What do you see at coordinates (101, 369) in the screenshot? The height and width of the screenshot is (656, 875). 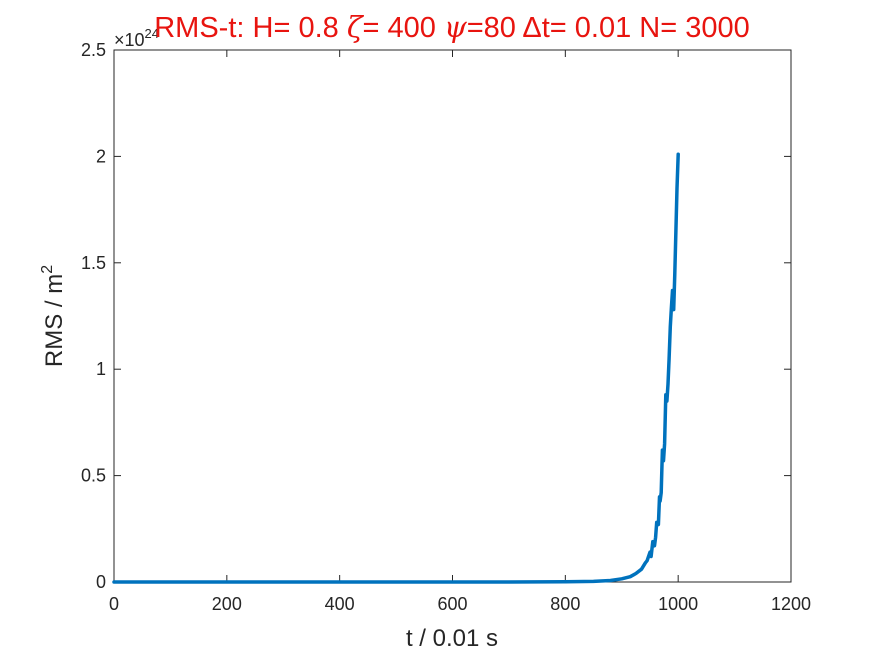 I see `y-tick-label: 1` at bounding box center [101, 369].